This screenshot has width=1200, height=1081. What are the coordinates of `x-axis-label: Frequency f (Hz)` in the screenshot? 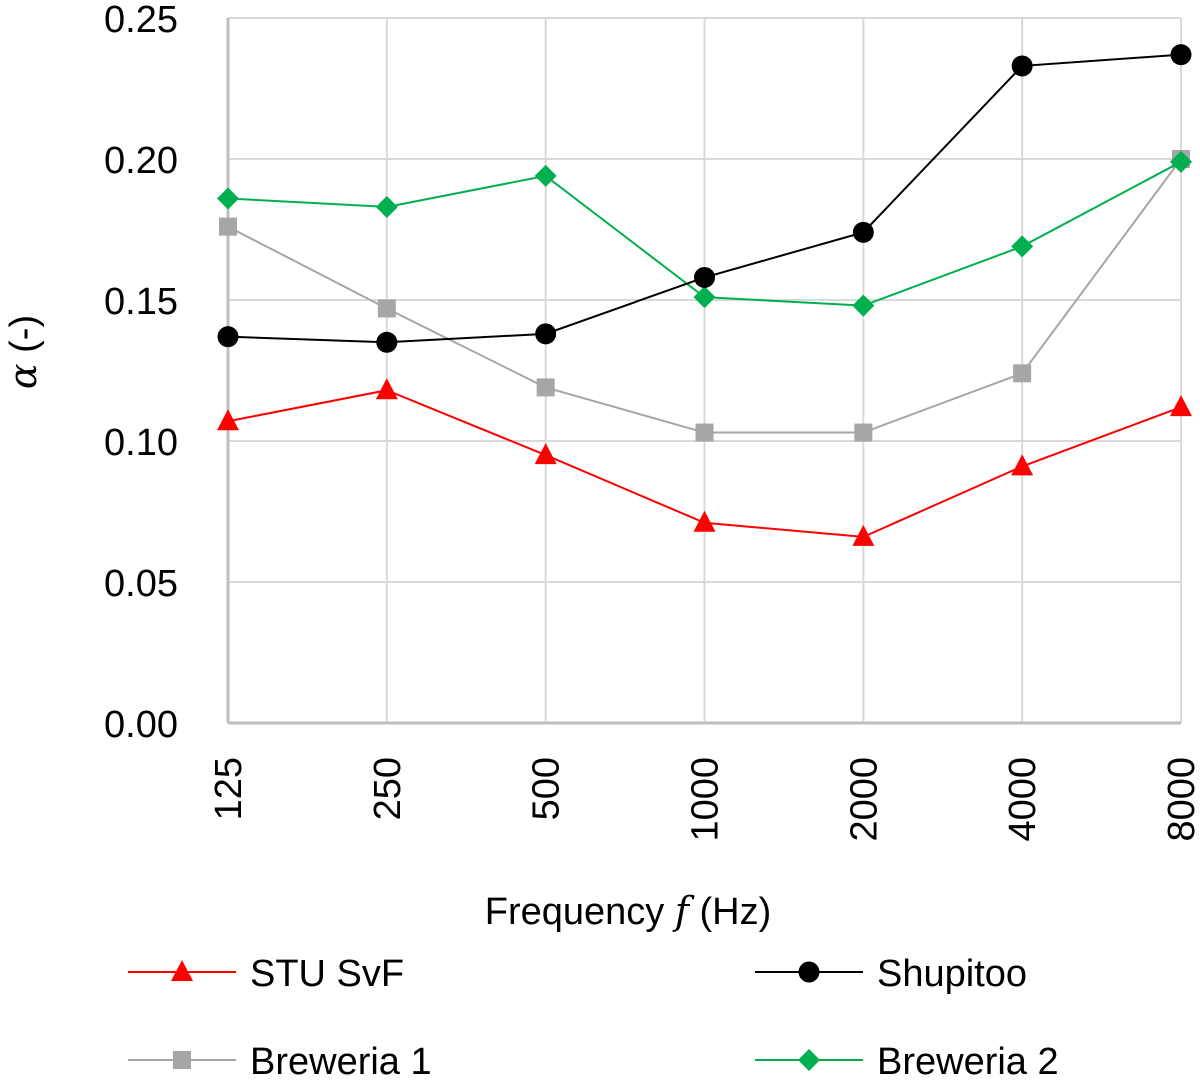 It's located at (628, 911).